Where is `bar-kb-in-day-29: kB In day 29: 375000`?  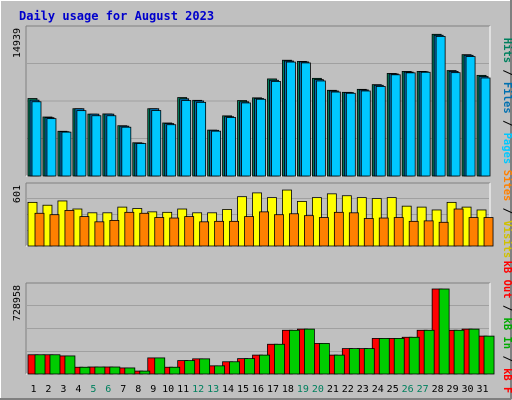
bar-kb-in-day-29: kB In day 29: 375000 is located at coordinates (459, 352).